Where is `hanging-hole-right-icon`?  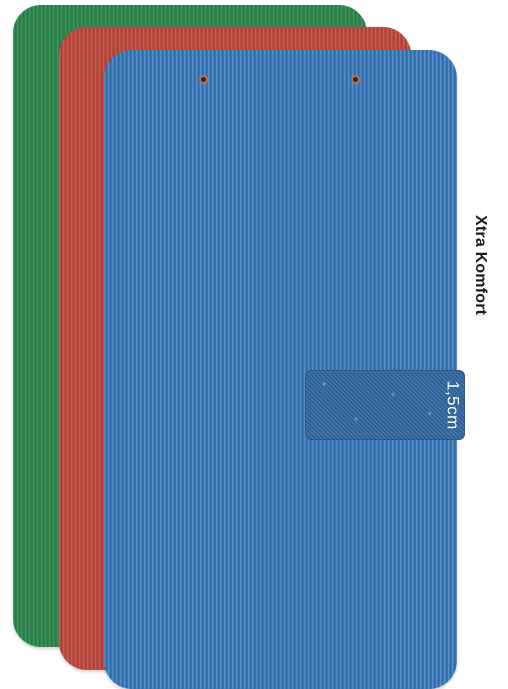
hanging-hole-right-icon is located at coordinates (355, 79).